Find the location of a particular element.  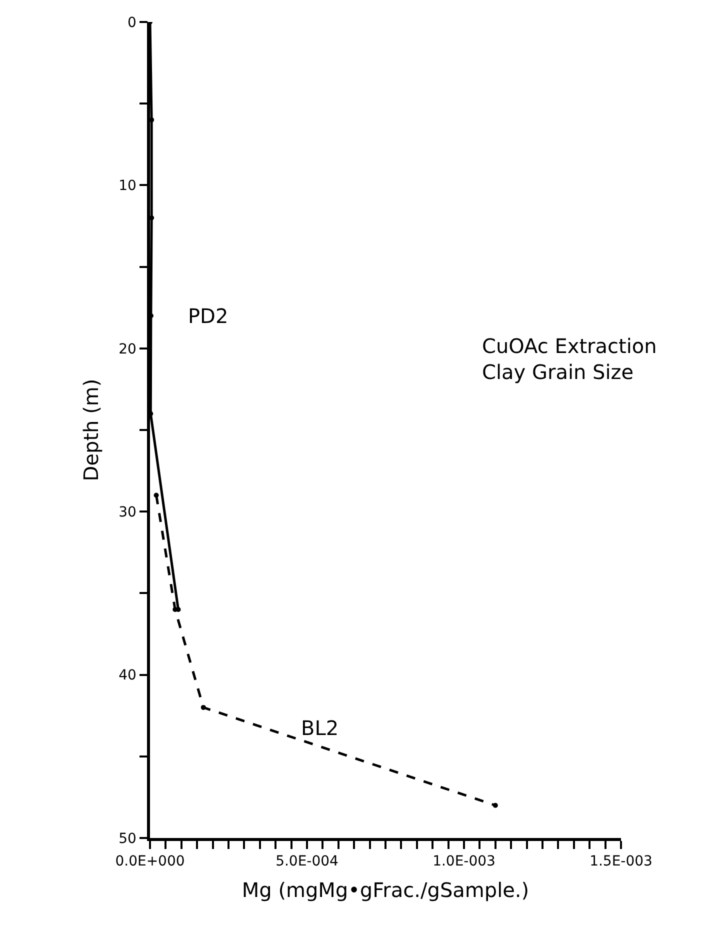

series-label: BL2 is located at coordinates (320, 728).